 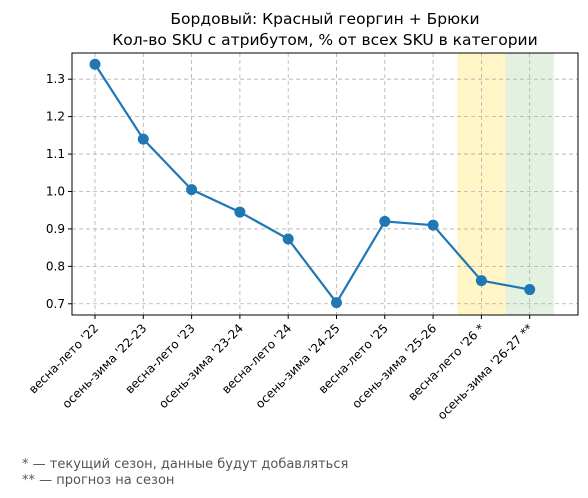 What do you see at coordinates (55, 266) in the screenshot?
I see `y-tick-label: 0.8` at bounding box center [55, 266].